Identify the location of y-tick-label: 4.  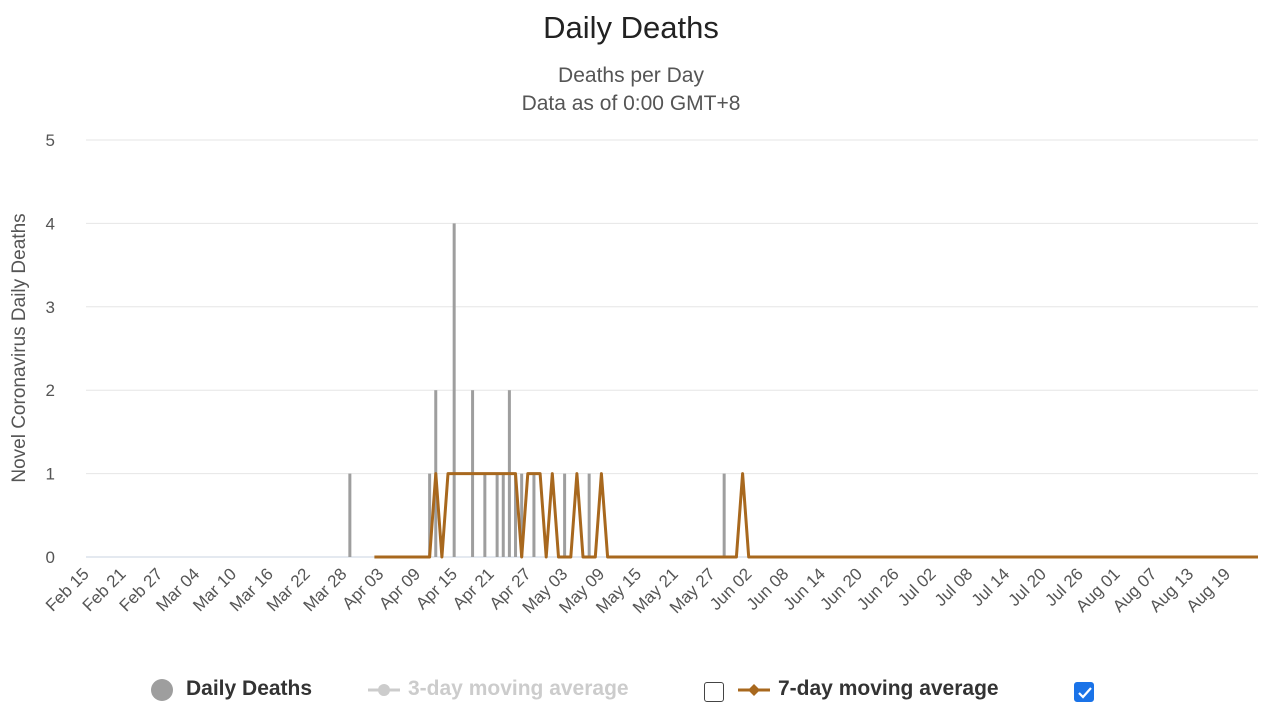
(50, 223).